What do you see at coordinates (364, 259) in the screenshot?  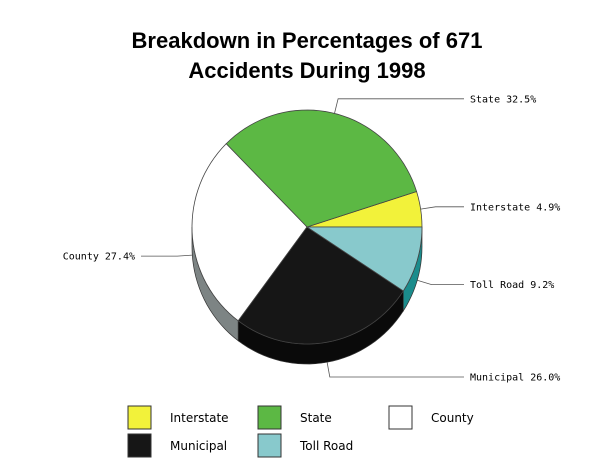 I see `pie-slice-toll-road` at bounding box center [364, 259].